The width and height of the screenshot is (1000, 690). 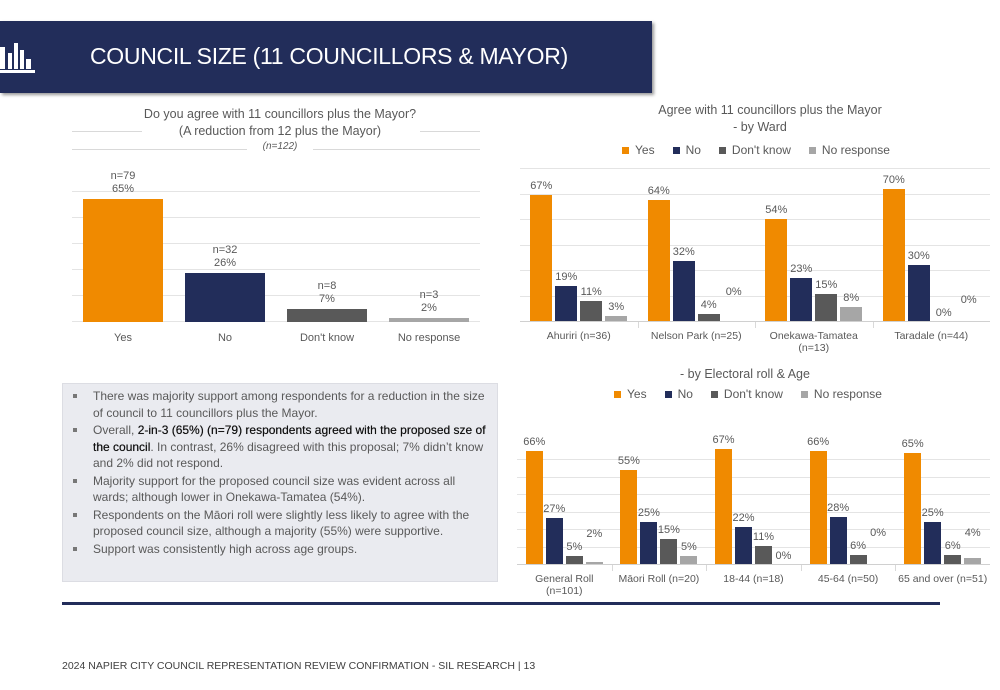 What do you see at coordinates (753, 579) in the screenshot?
I see `category-label: 18-44 (n=18)` at bounding box center [753, 579].